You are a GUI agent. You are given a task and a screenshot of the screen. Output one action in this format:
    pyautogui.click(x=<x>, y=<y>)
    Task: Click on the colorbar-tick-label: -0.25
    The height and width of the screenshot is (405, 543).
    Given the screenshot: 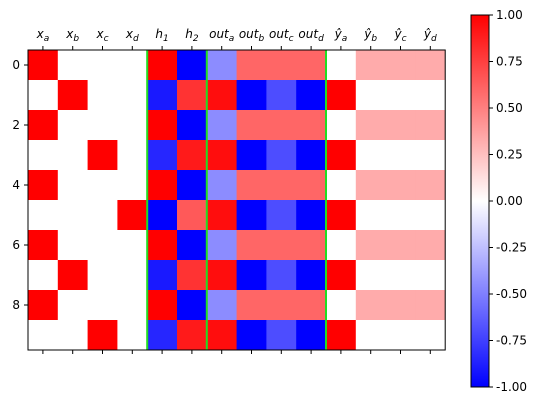 What is the action you would take?
    pyautogui.click(x=511, y=248)
    